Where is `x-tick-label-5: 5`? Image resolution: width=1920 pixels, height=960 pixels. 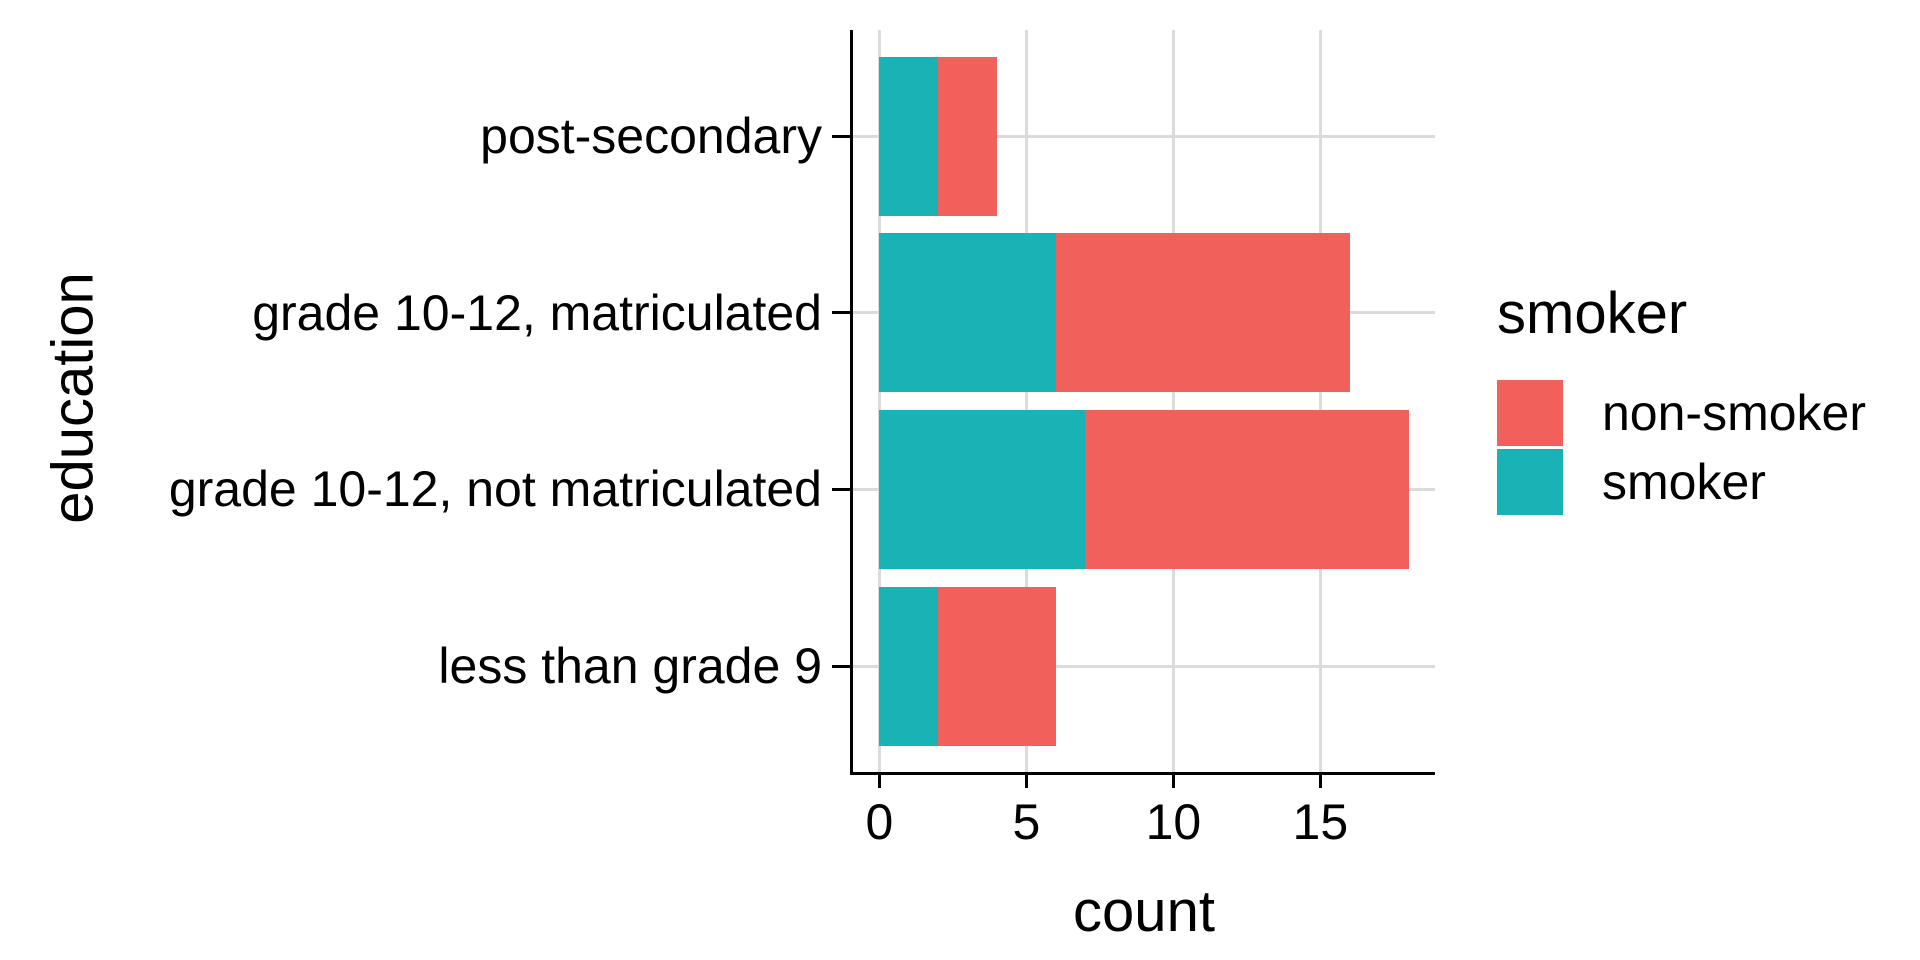
x-tick-label-5: 5 is located at coordinates (1026, 822).